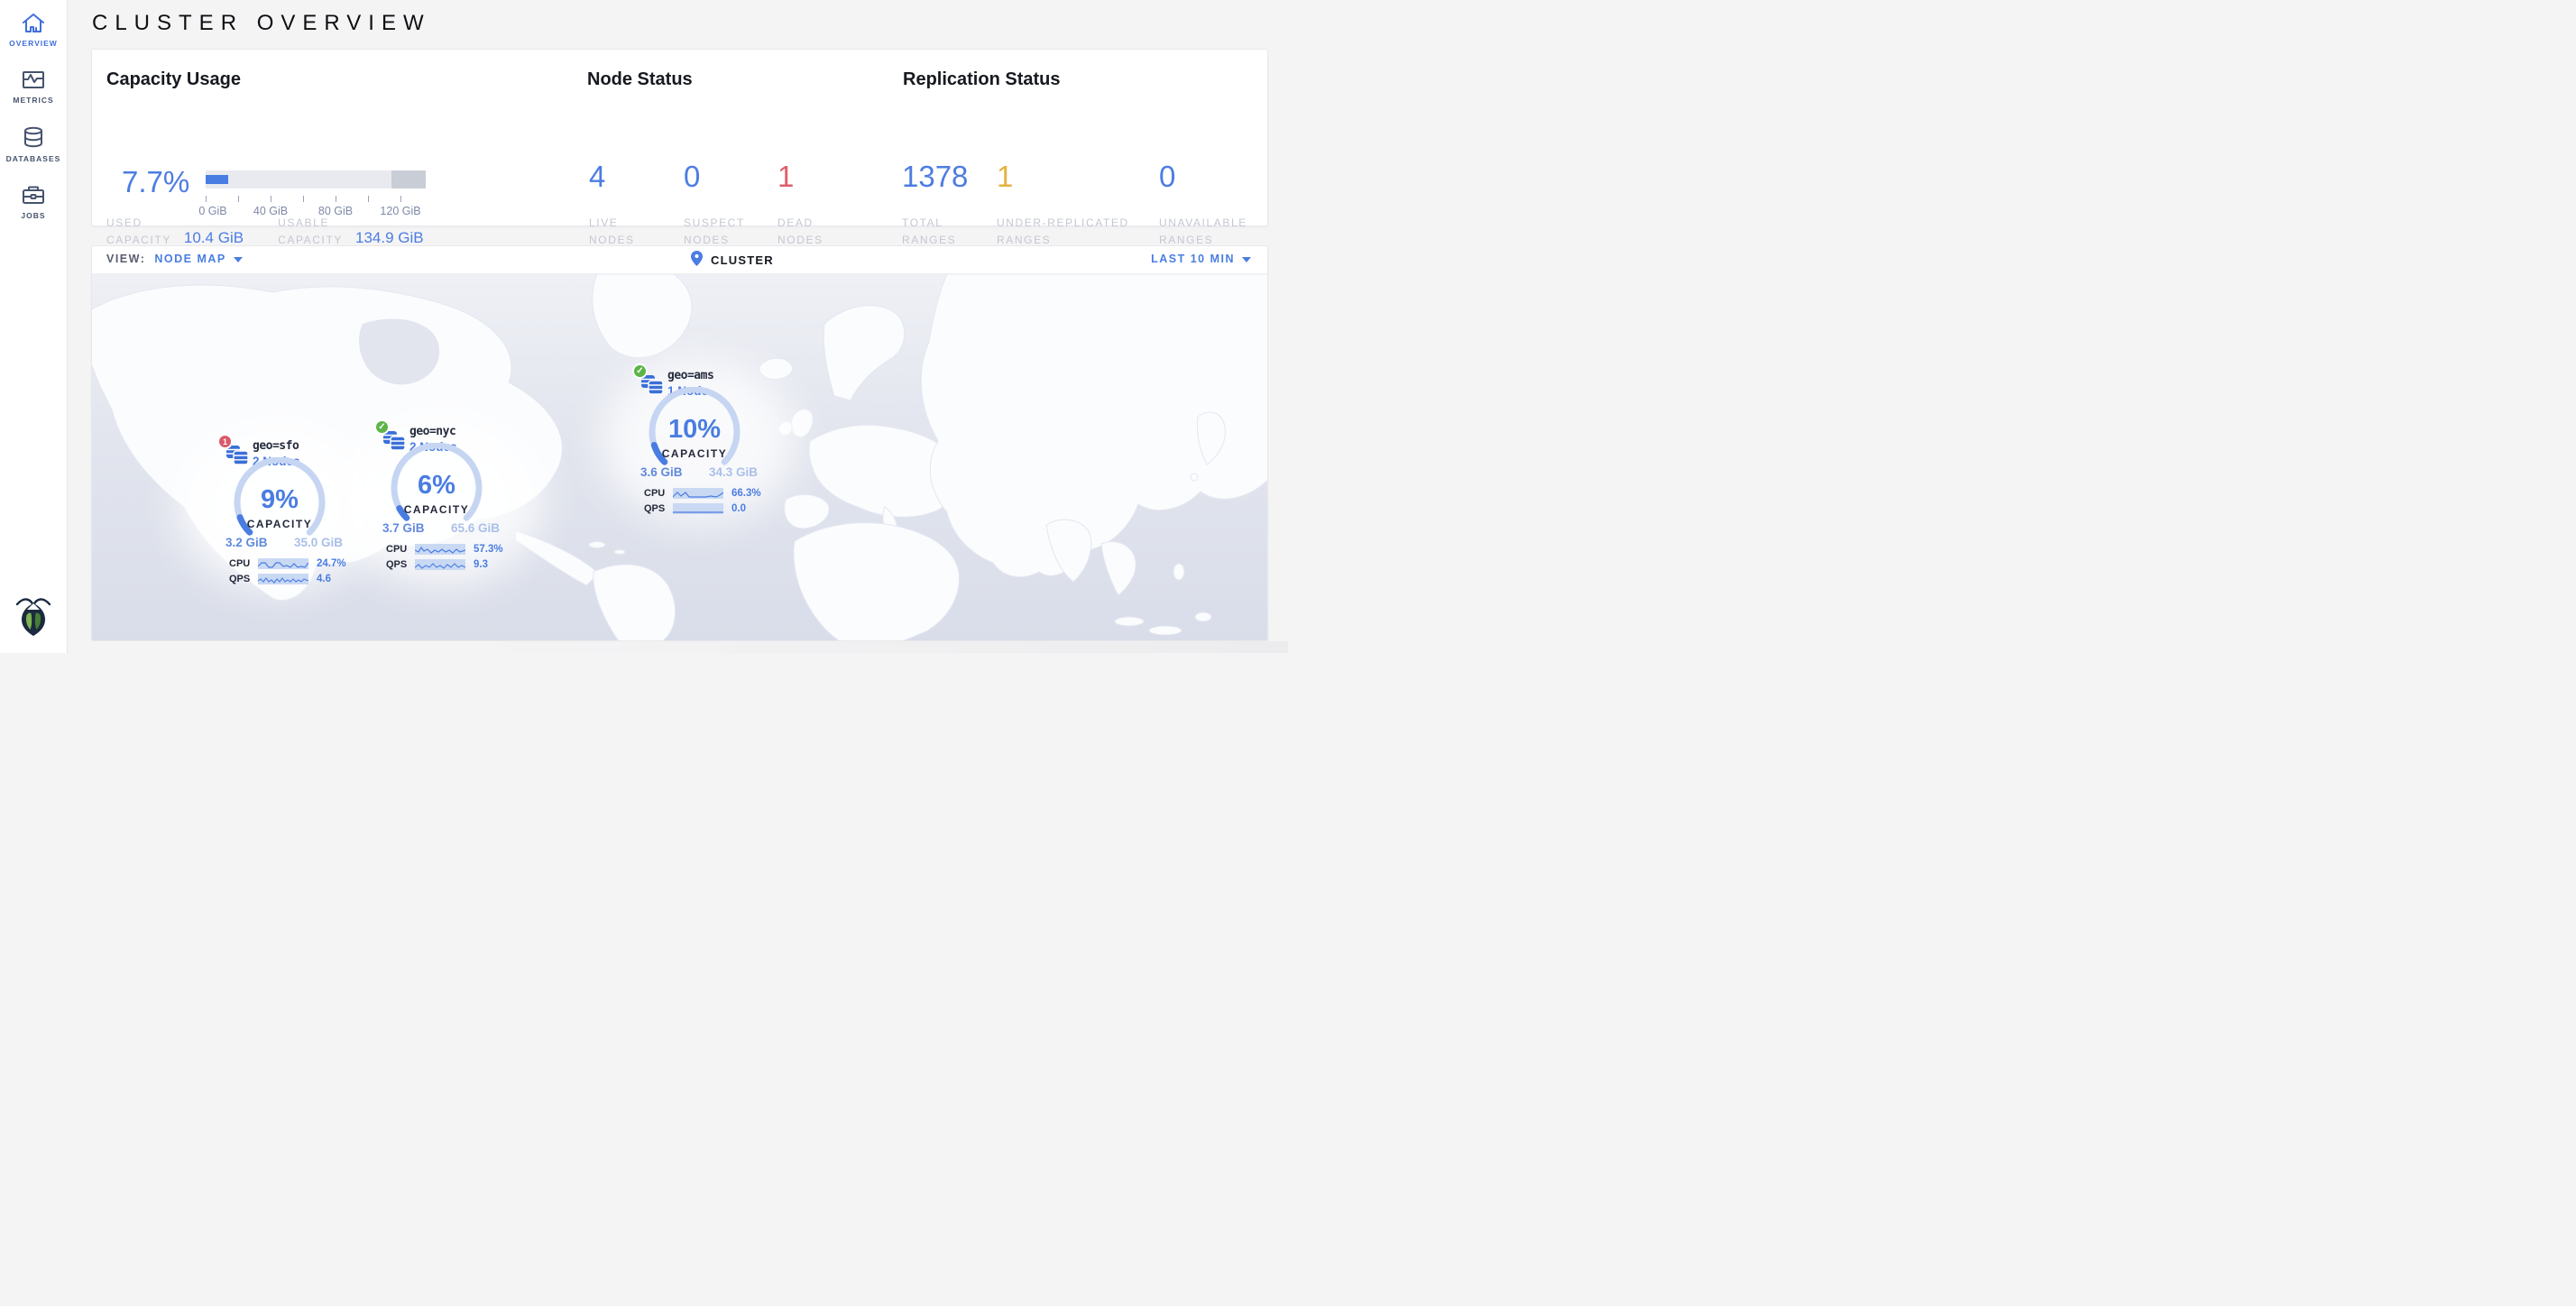 The image size is (2576, 1306). I want to click on horizontal-scrollbar, so click(678, 647).